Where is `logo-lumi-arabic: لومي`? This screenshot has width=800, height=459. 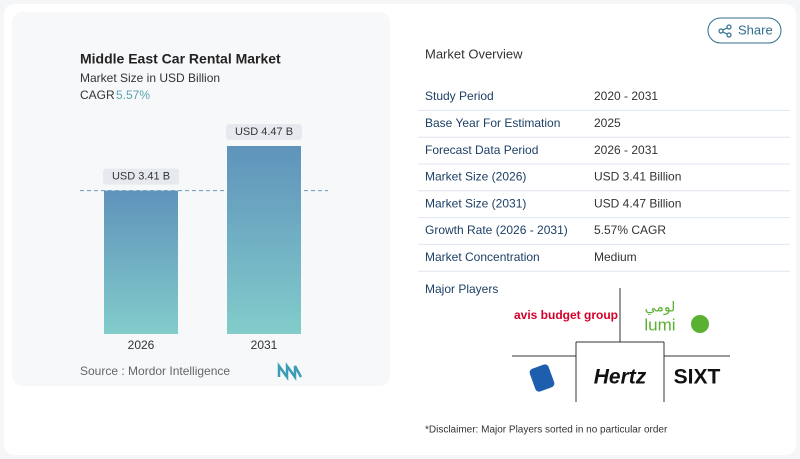
logo-lumi-arabic: لومي is located at coordinates (660, 307).